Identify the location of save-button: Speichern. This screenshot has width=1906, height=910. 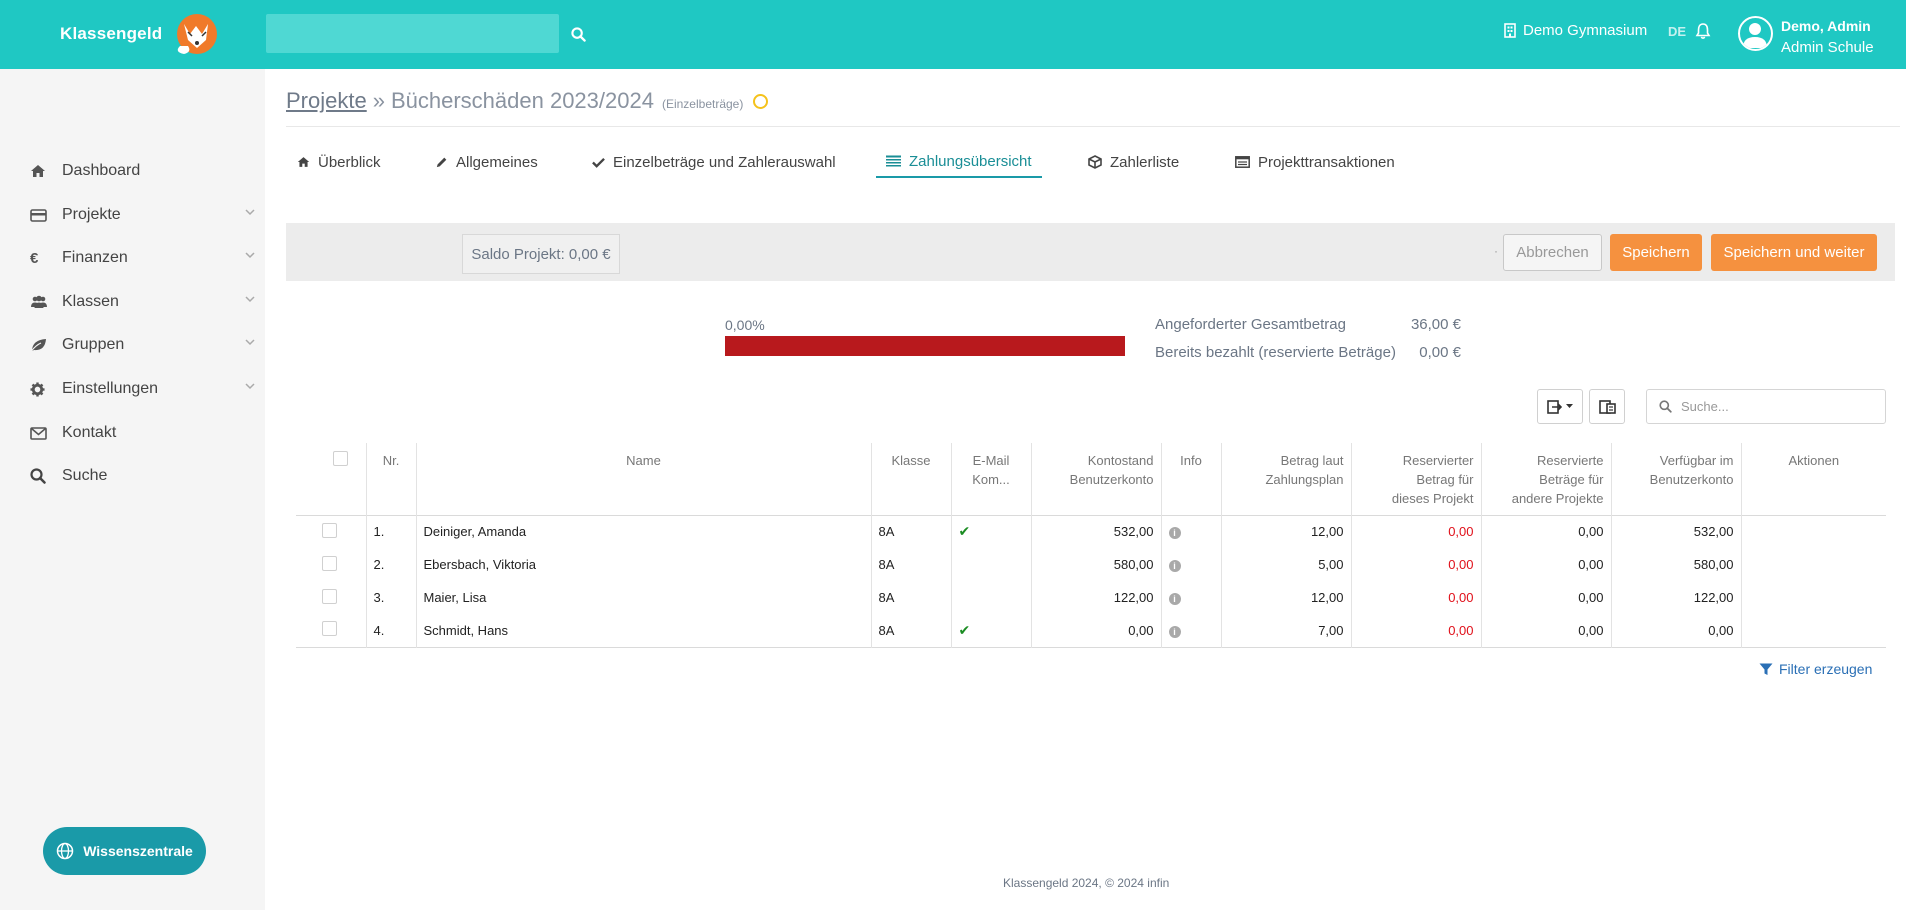
(1656, 252).